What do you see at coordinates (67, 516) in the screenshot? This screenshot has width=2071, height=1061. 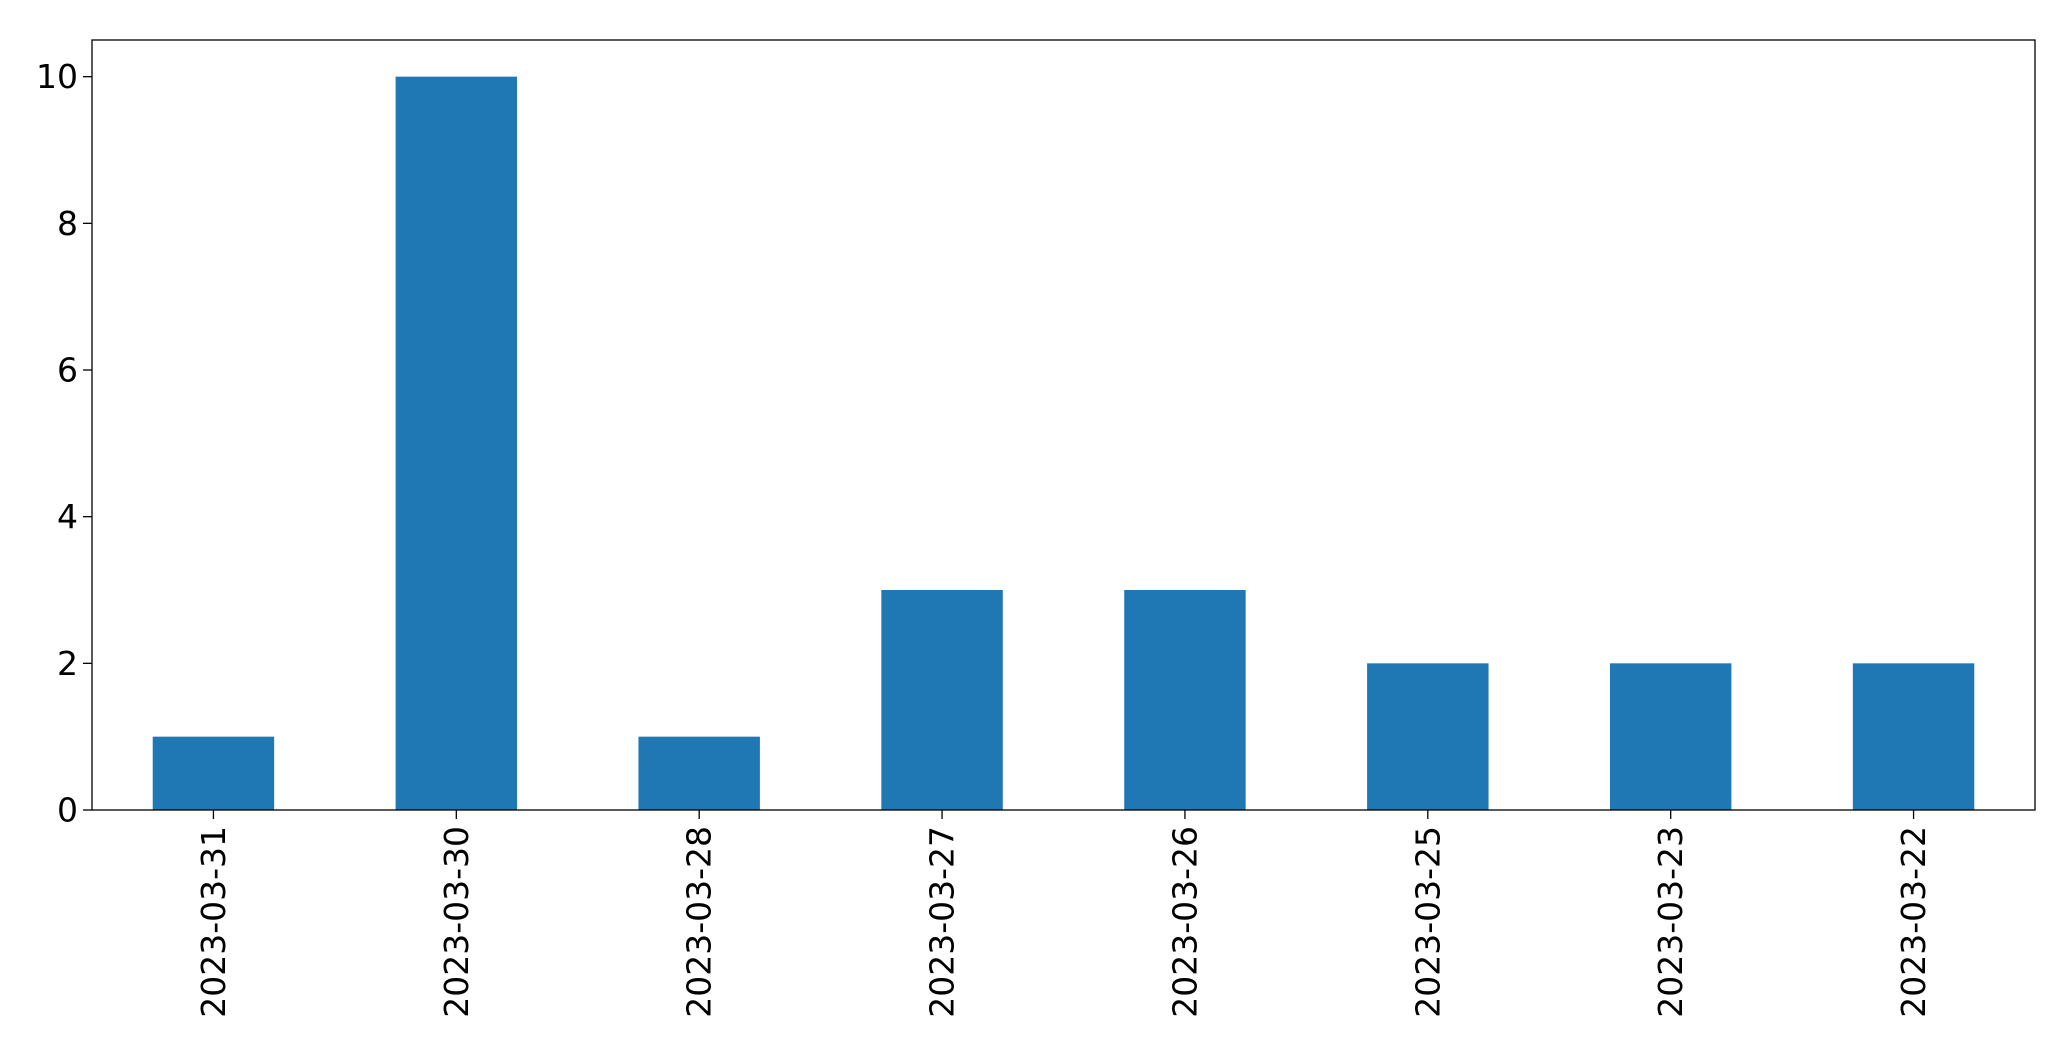 I see `y-tick-label: 4` at bounding box center [67, 516].